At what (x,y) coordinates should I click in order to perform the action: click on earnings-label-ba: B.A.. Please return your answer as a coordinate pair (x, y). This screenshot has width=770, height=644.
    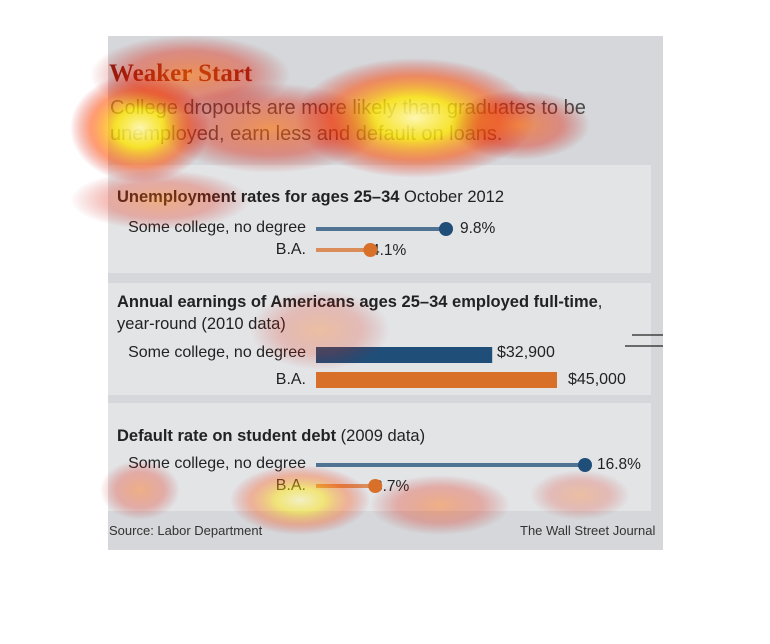
    Looking at the image, I should click on (290, 379).